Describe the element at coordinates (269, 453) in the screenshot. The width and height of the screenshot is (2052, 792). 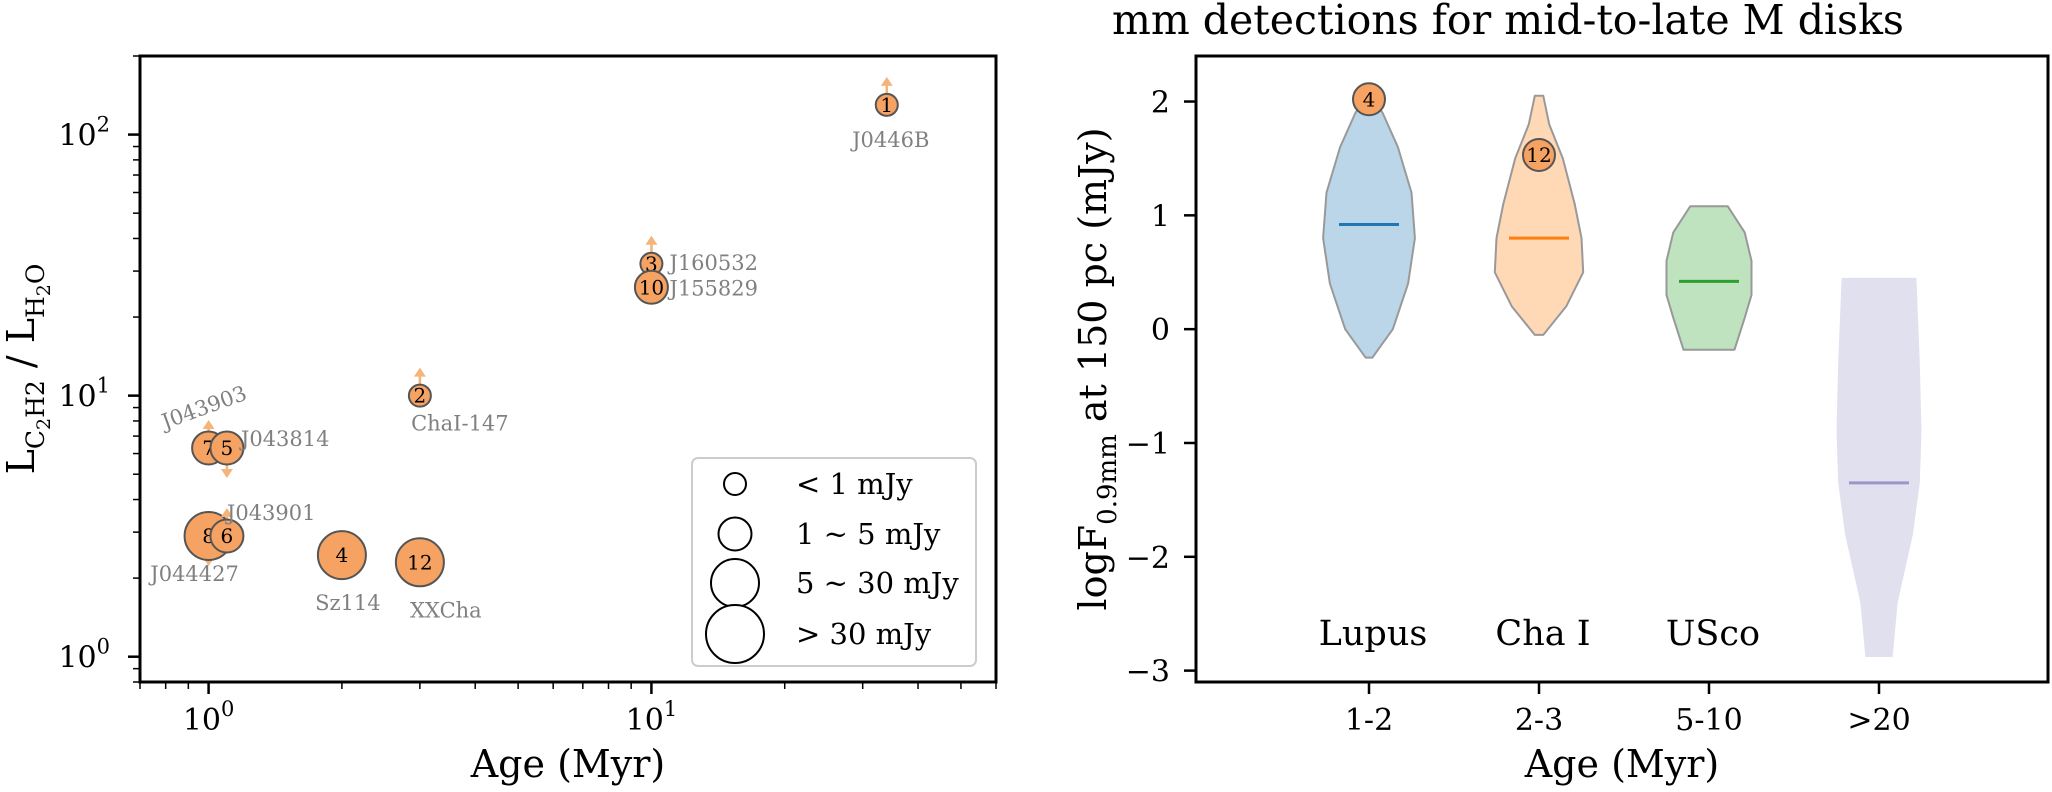
I see `data-point-5: 5 J043814` at that location.